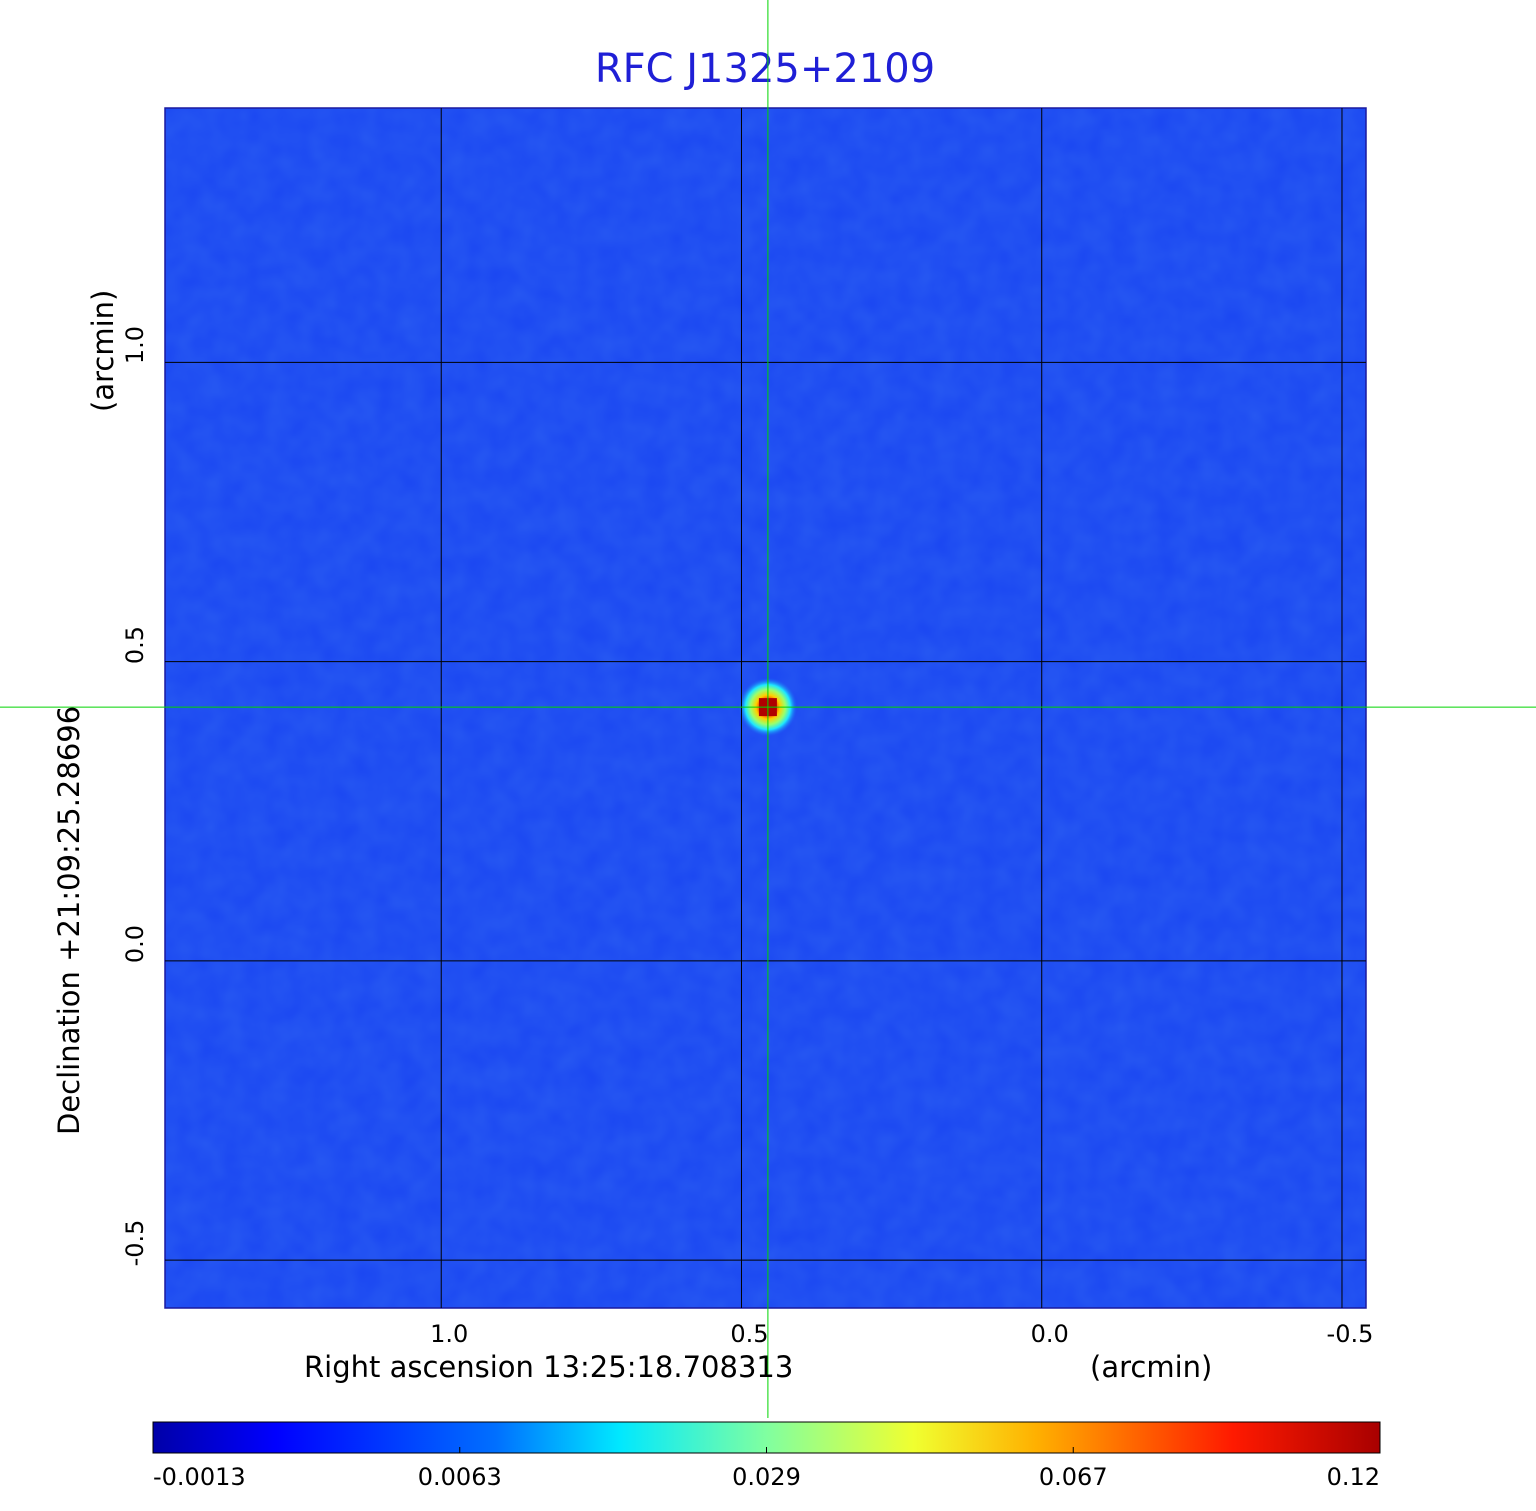 This screenshot has height=1511, width=1536. I want to click on y-axis-label: Declination +21:09:25.28696, so click(69, 920).